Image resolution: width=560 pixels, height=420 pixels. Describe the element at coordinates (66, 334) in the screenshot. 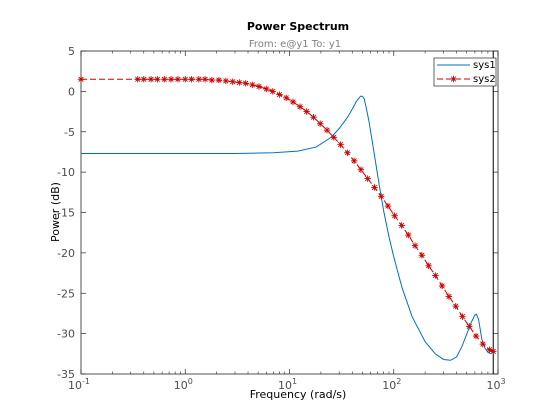

I see `y-tick-label: -30` at that location.